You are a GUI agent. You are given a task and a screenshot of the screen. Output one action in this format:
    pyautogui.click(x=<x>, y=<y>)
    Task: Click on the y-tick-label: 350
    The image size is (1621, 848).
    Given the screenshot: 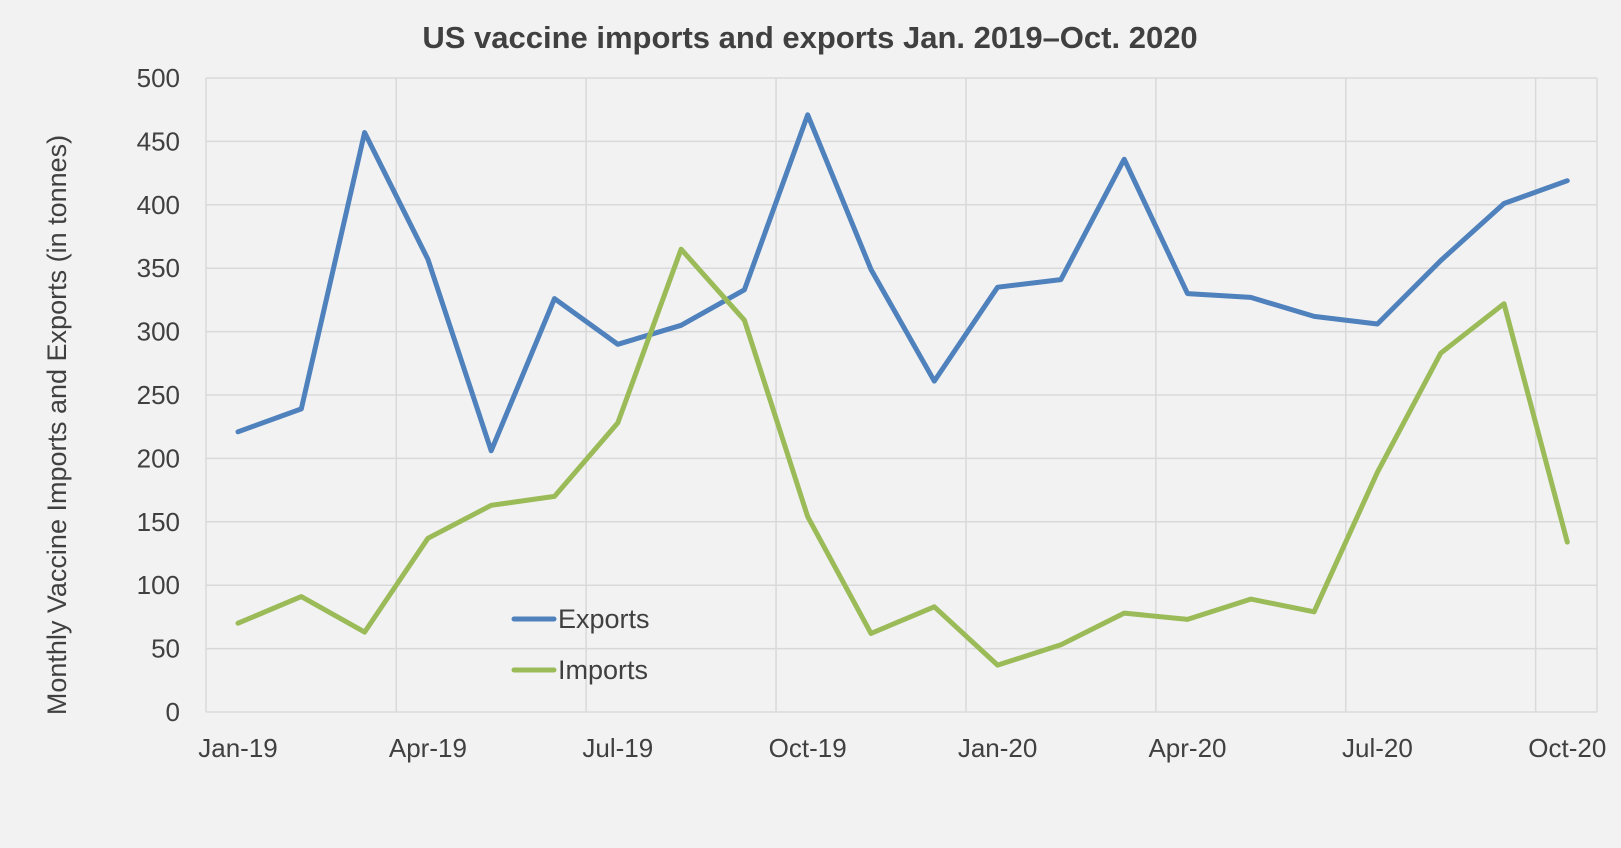 What is the action you would take?
    pyautogui.click(x=158, y=268)
    